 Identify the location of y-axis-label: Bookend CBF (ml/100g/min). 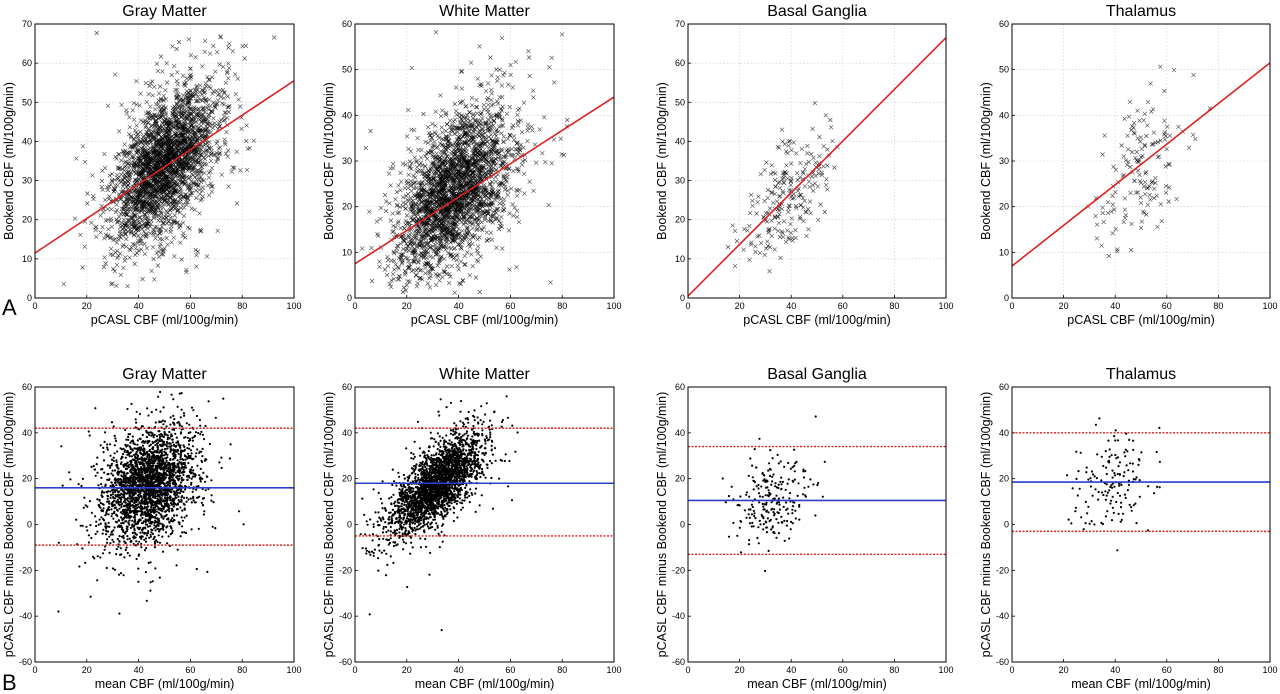
(9, 161).